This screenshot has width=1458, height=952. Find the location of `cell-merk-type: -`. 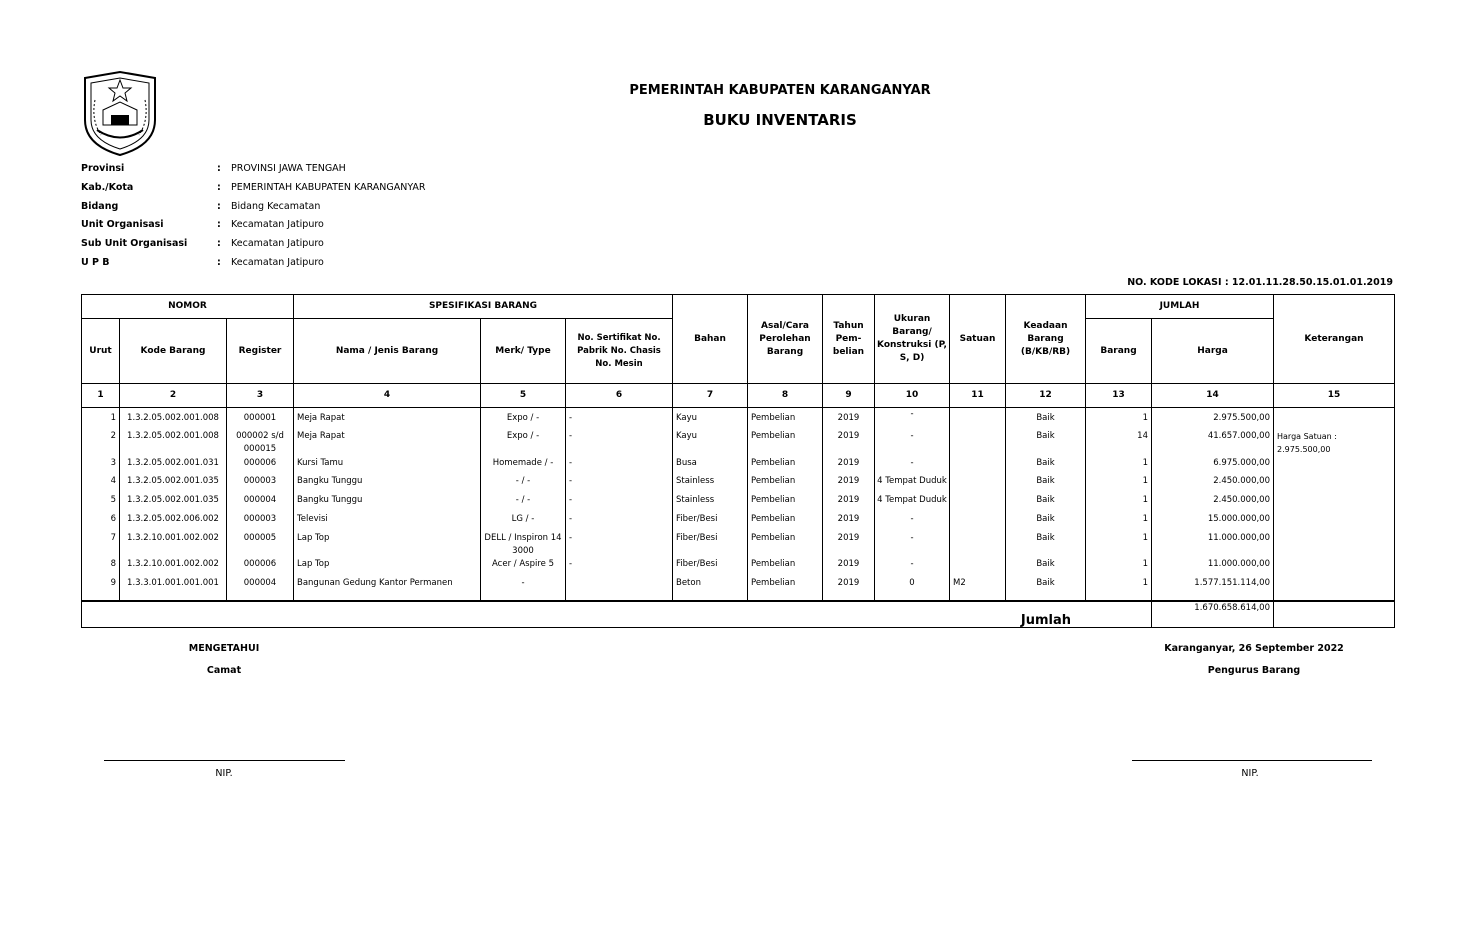

cell-merk-type: - is located at coordinates (523, 586).